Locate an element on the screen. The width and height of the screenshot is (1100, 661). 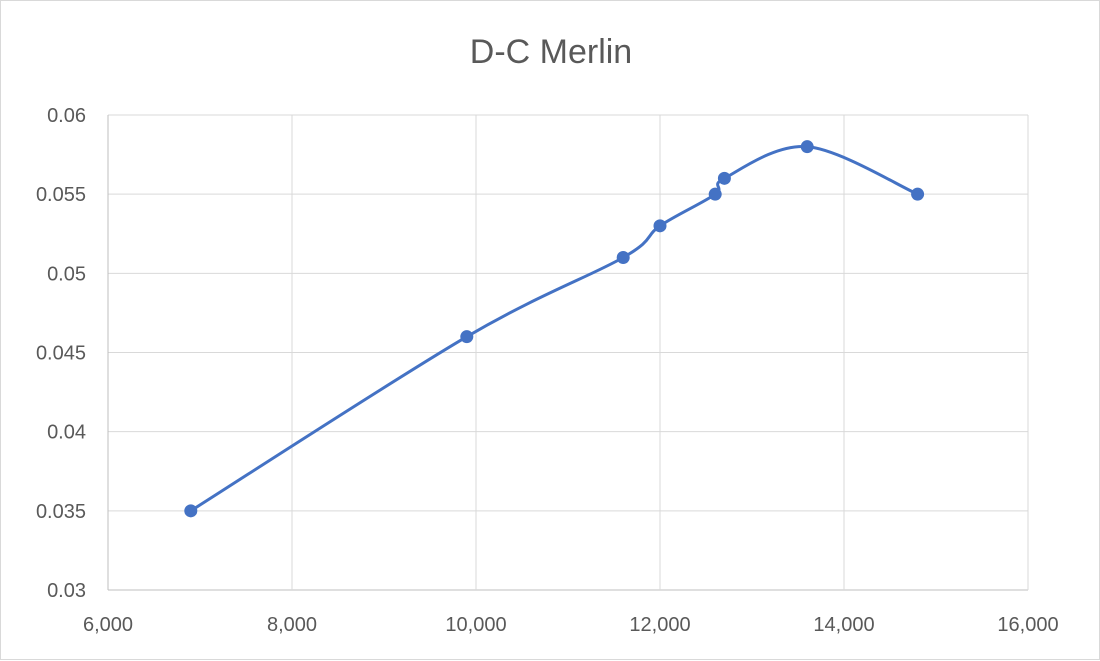
x-tick-label: 8,000 is located at coordinates (292, 625).